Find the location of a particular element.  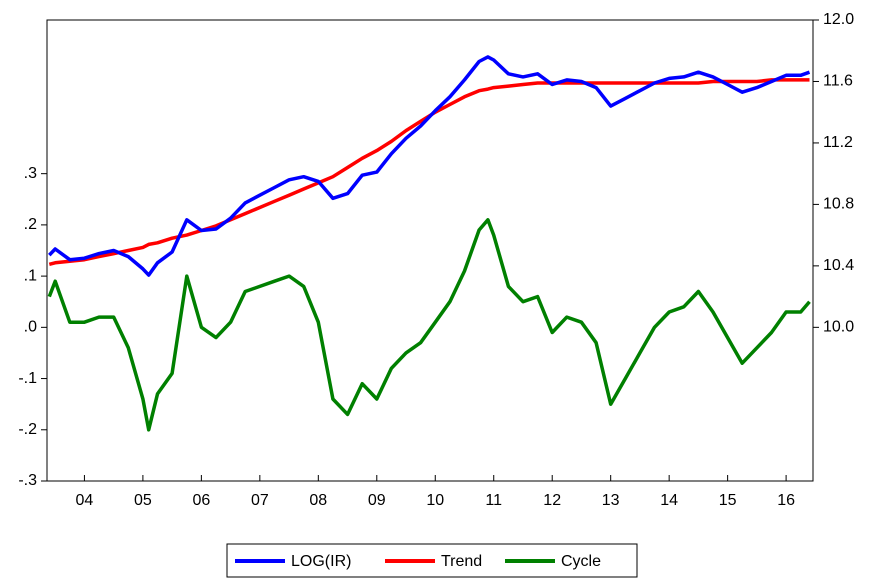

x-tick-label: 15 is located at coordinates (728, 500).